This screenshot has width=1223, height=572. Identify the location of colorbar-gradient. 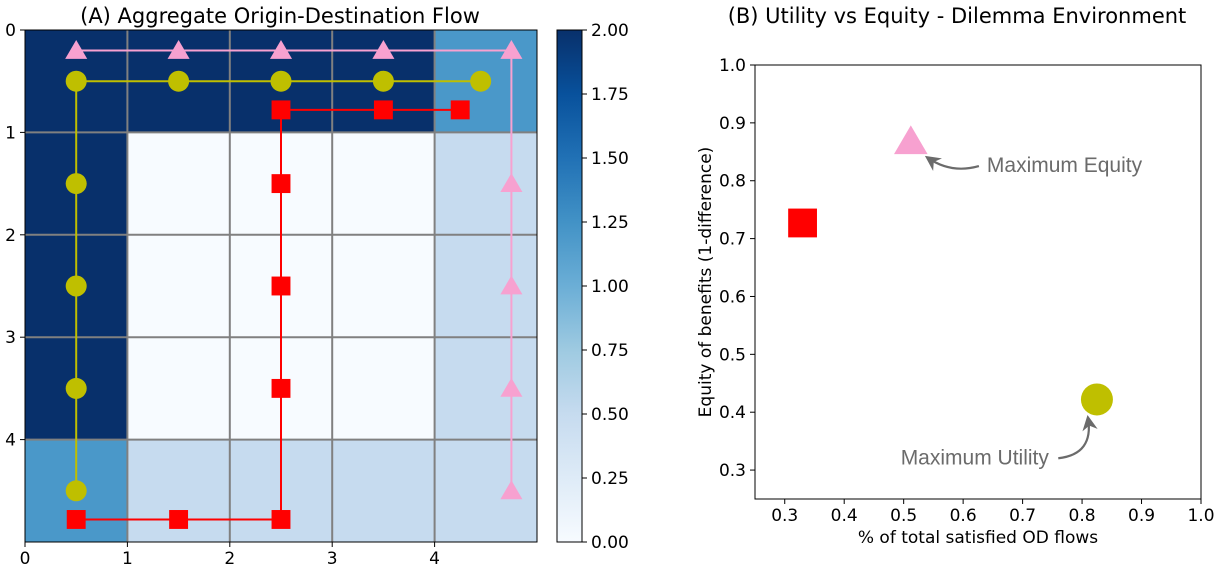
(569, 286).